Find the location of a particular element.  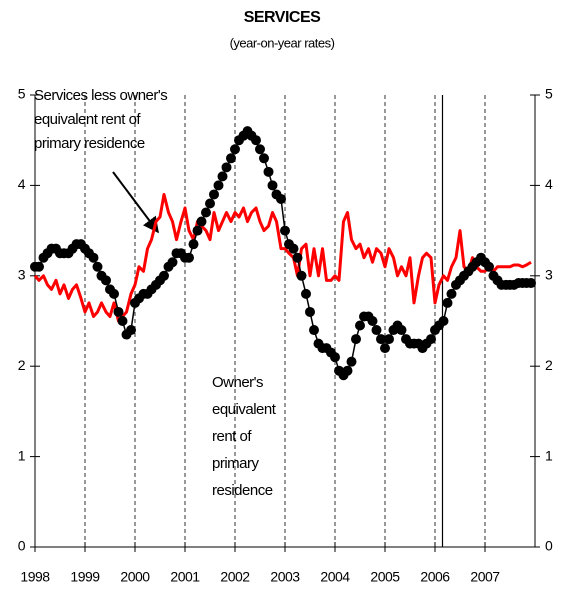

chart-title: SERVICES is located at coordinates (282, 17).